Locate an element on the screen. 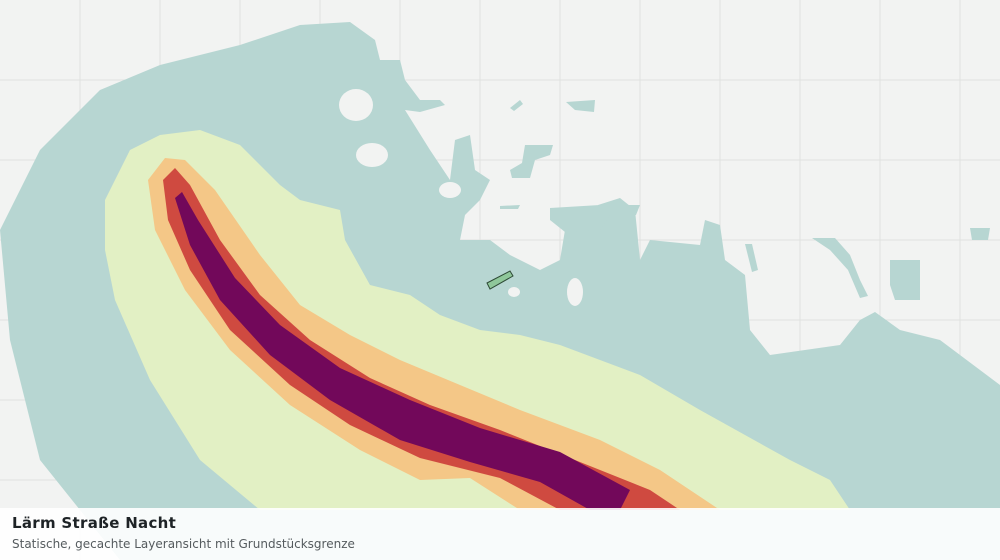 The height and width of the screenshot is (560, 1000). map-holes is located at coordinates (461, 197).